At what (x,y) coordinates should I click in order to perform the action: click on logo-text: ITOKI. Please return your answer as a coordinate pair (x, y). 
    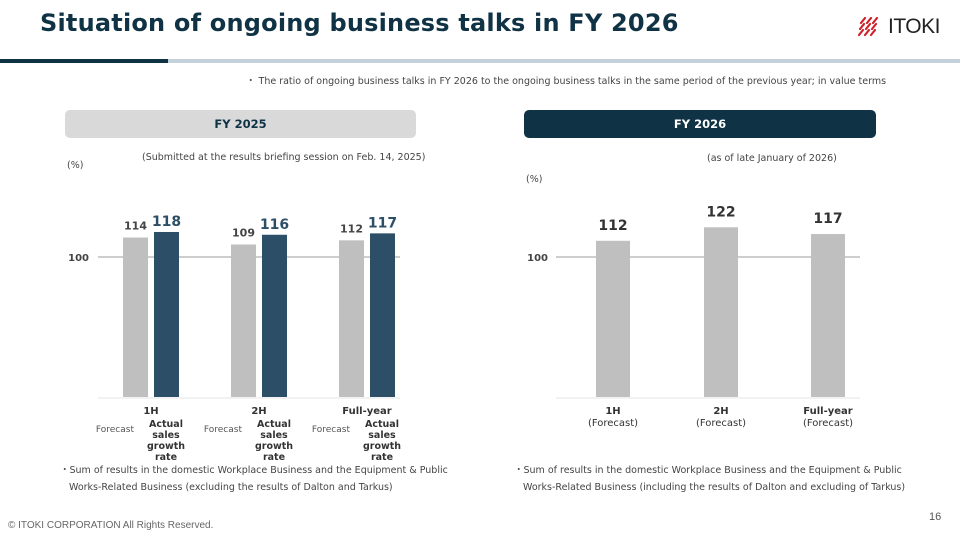
    Looking at the image, I should click on (914, 26).